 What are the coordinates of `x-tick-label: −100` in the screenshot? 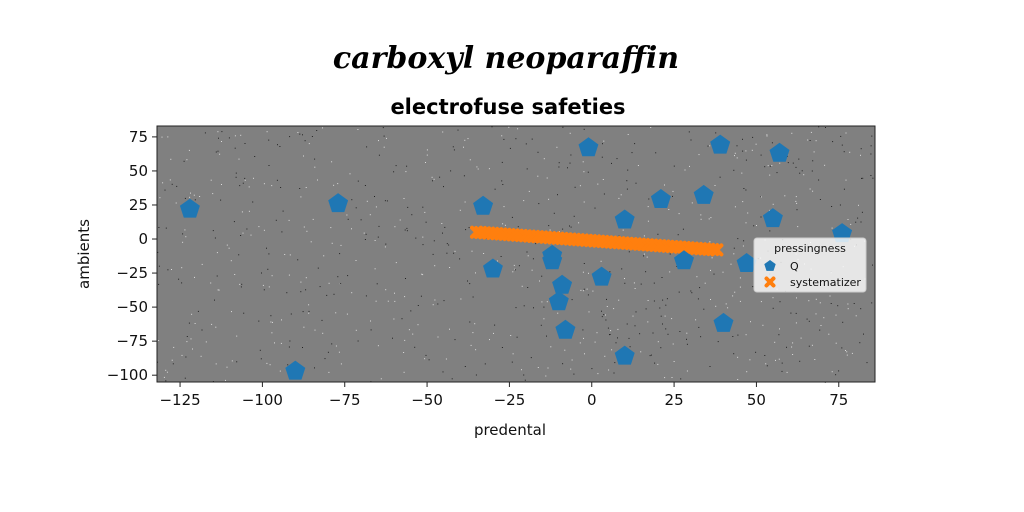 It's located at (262, 400).